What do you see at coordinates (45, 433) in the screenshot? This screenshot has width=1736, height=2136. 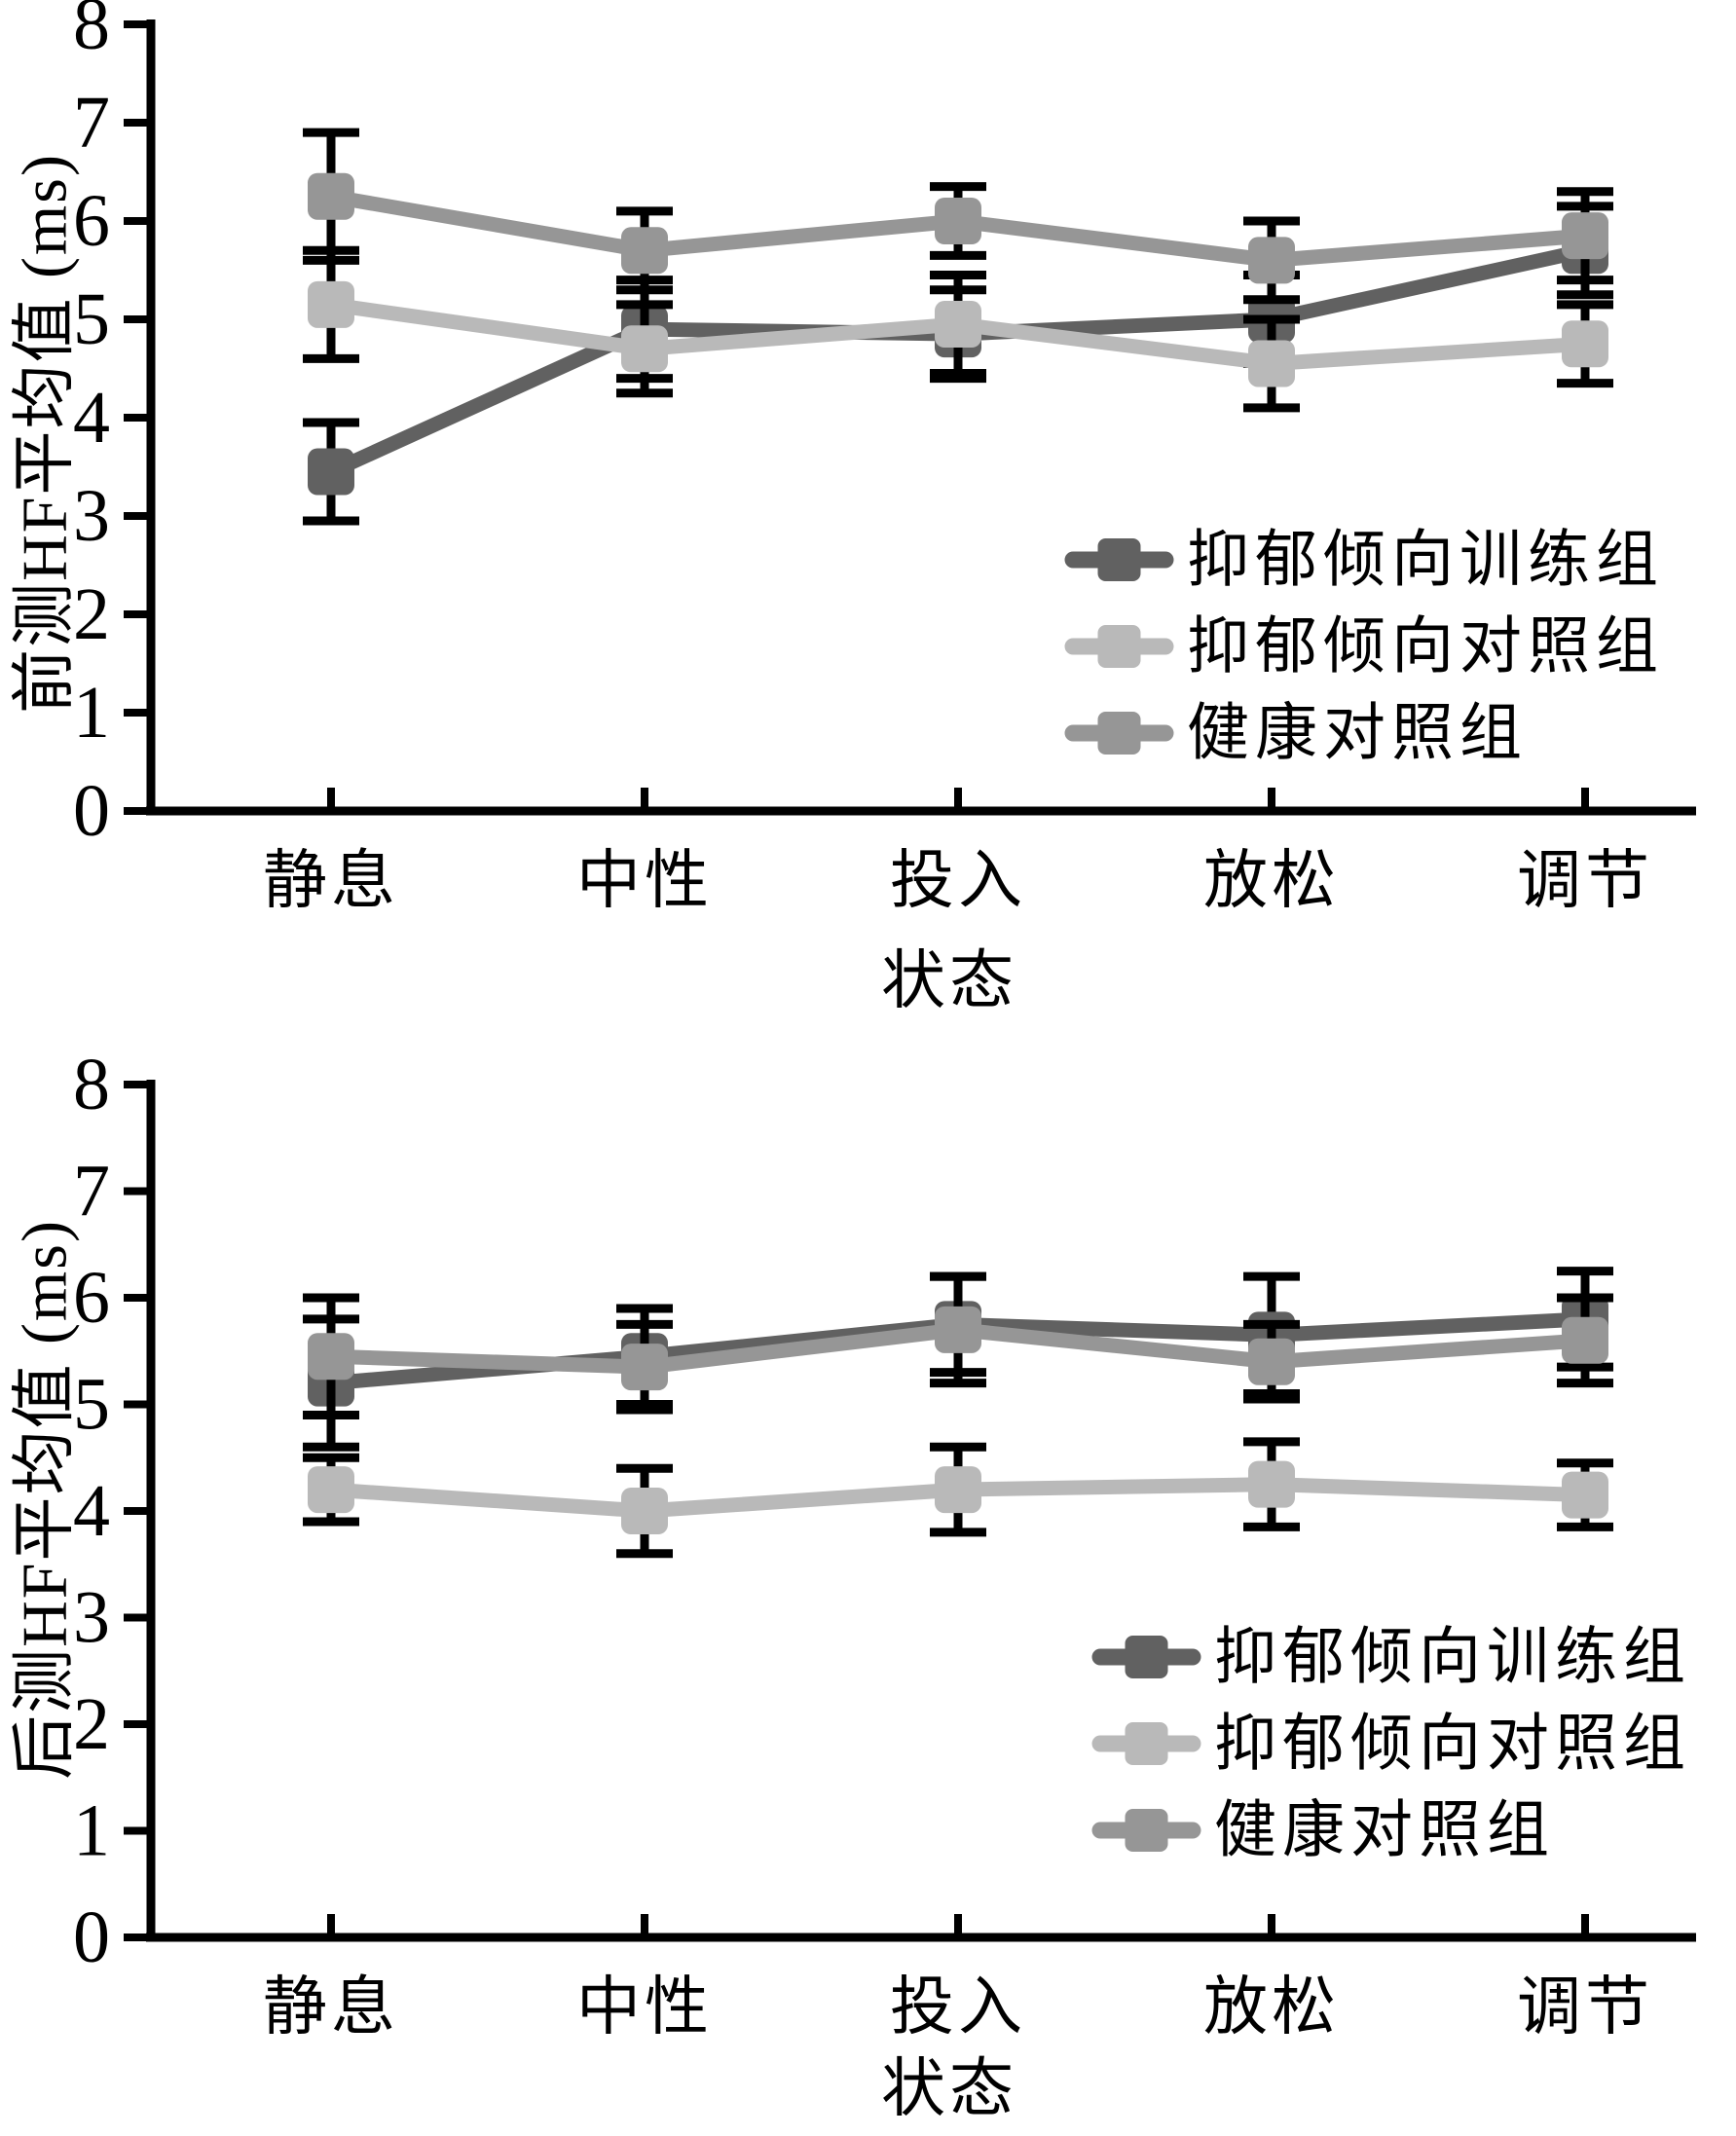 I see `y-axis-title: 前测HF平均值 (ms)` at bounding box center [45, 433].